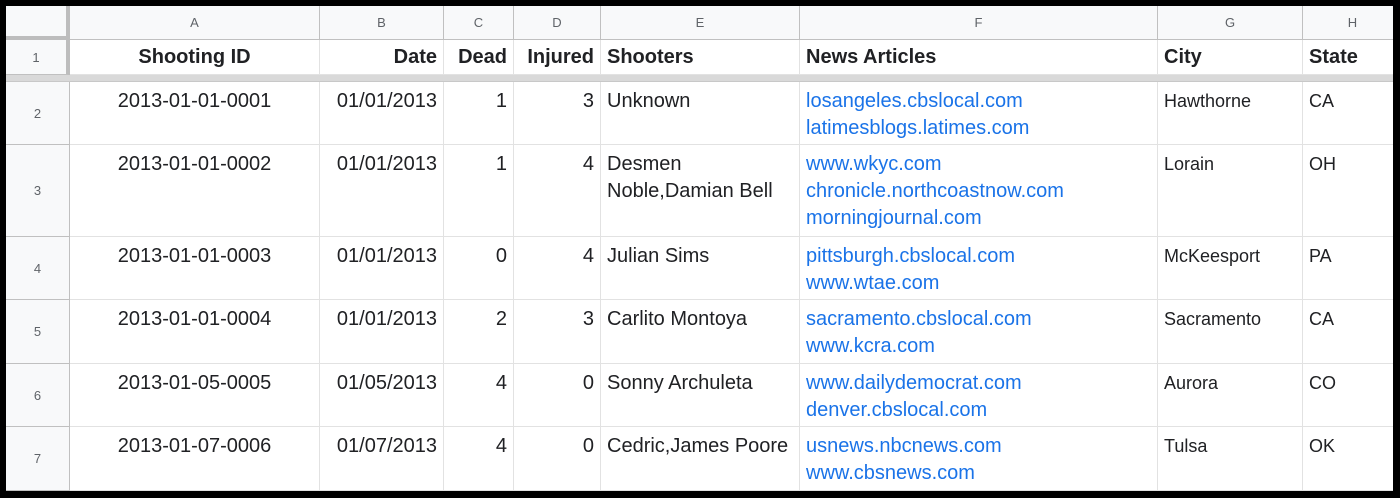 The width and height of the screenshot is (1400, 498). What do you see at coordinates (1230, 332) in the screenshot?
I see `cell-city: Sacramento` at bounding box center [1230, 332].